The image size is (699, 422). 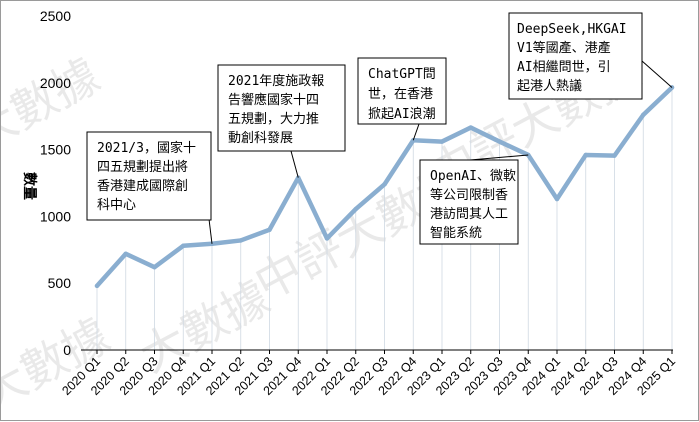 What do you see at coordinates (60, 283) in the screenshot?
I see `y-tick-label: 500` at bounding box center [60, 283].